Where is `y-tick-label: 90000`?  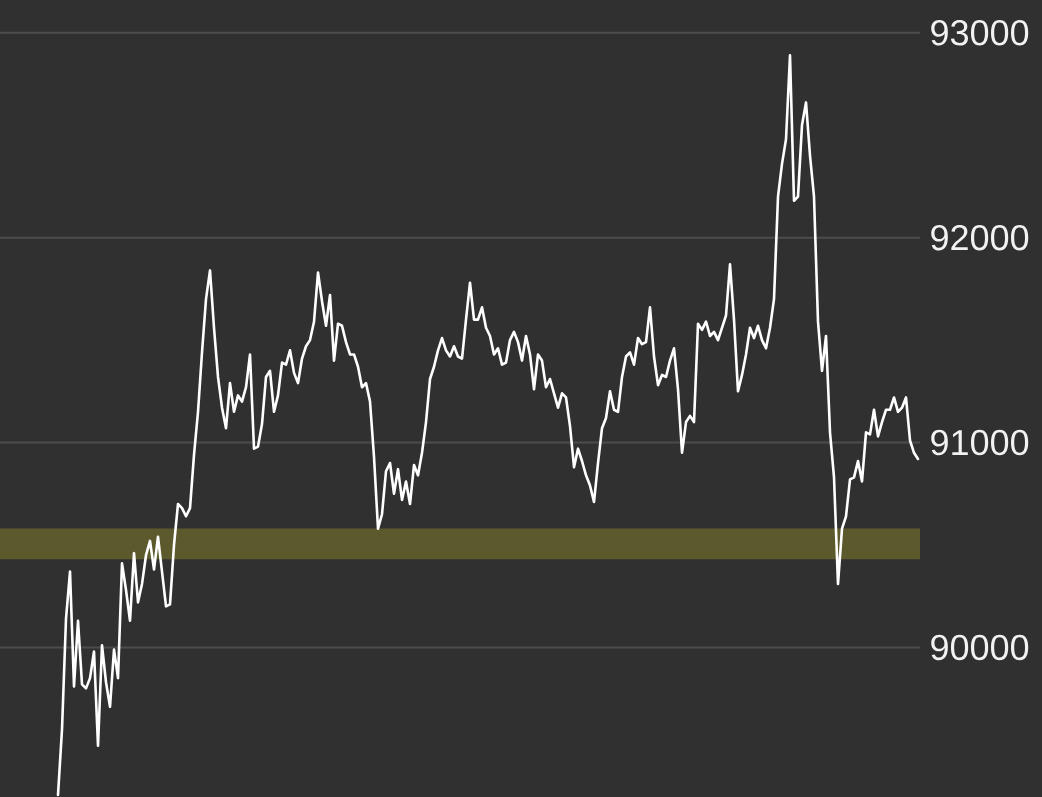
y-tick-label: 90000 is located at coordinates (980, 647).